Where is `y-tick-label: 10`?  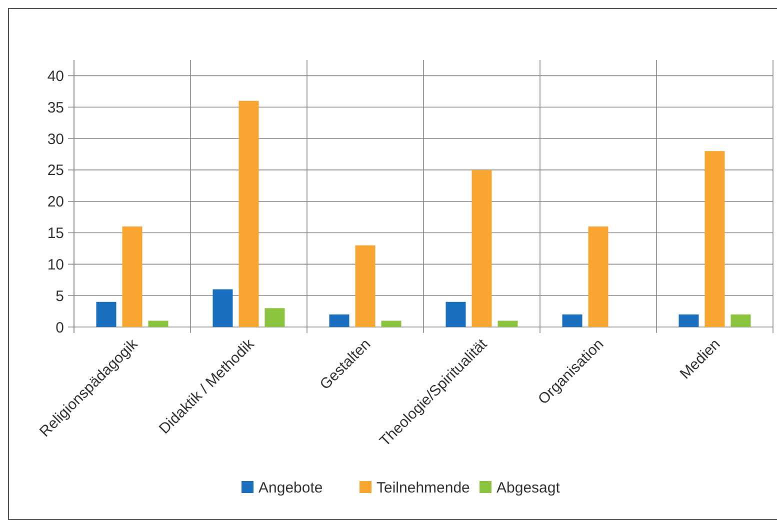
y-tick-label: 10 is located at coordinates (55, 265).